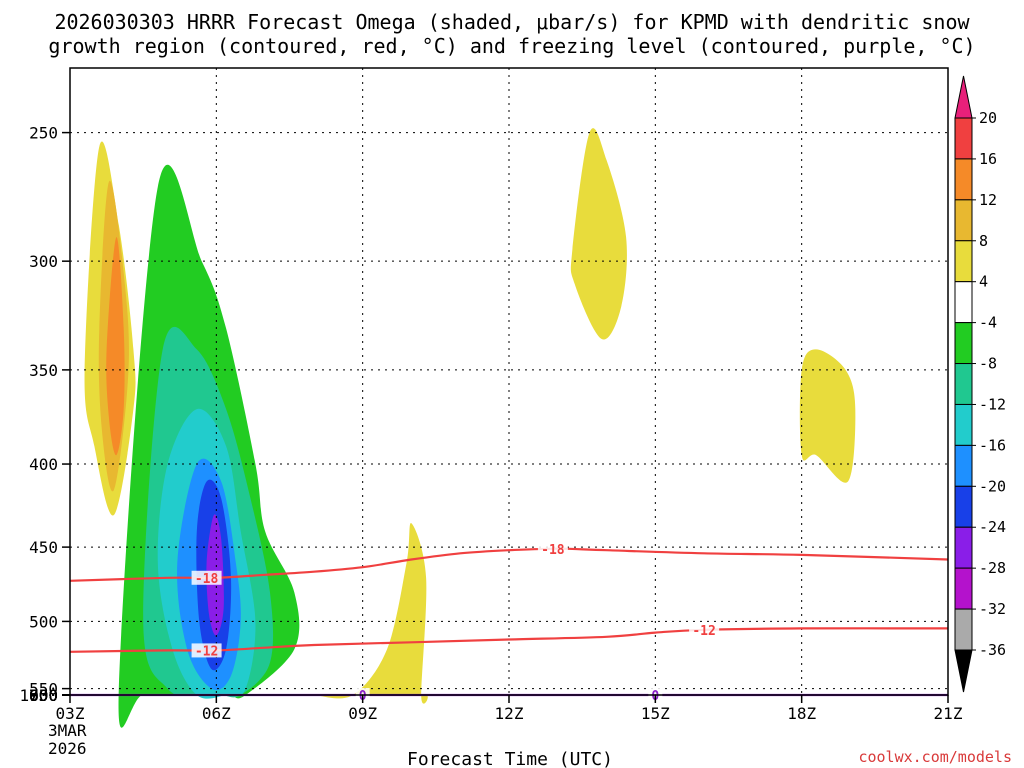 The image size is (1024, 768). Describe the element at coordinates (992, 568) in the screenshot. I see `colorbar-label-11: -28` at that location.